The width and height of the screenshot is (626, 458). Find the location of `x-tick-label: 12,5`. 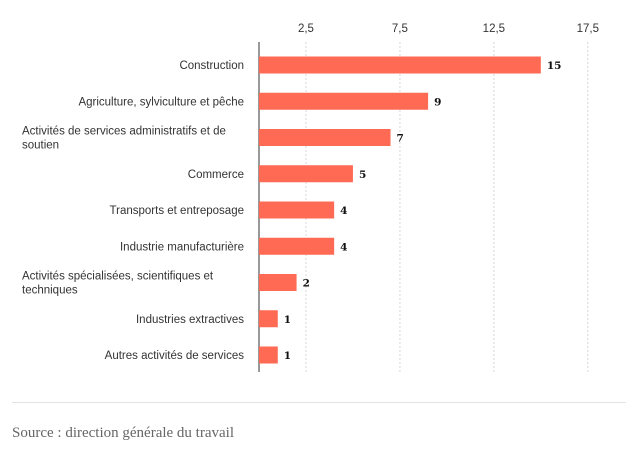

x-tick-label: 12,5 is located at coordinates (494, 29).